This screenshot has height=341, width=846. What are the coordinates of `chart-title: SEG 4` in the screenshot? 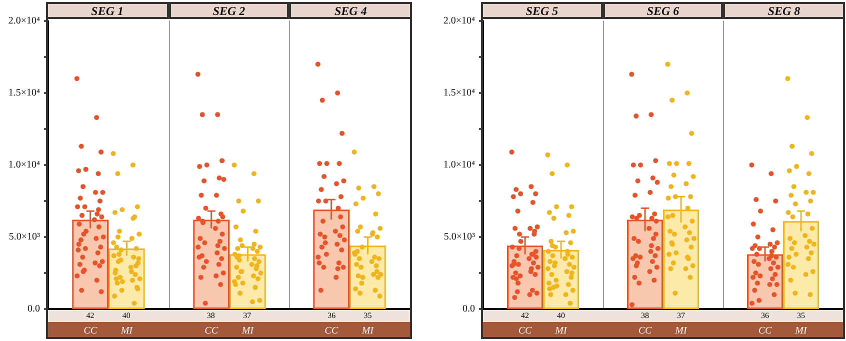 It's located at (350, 10).